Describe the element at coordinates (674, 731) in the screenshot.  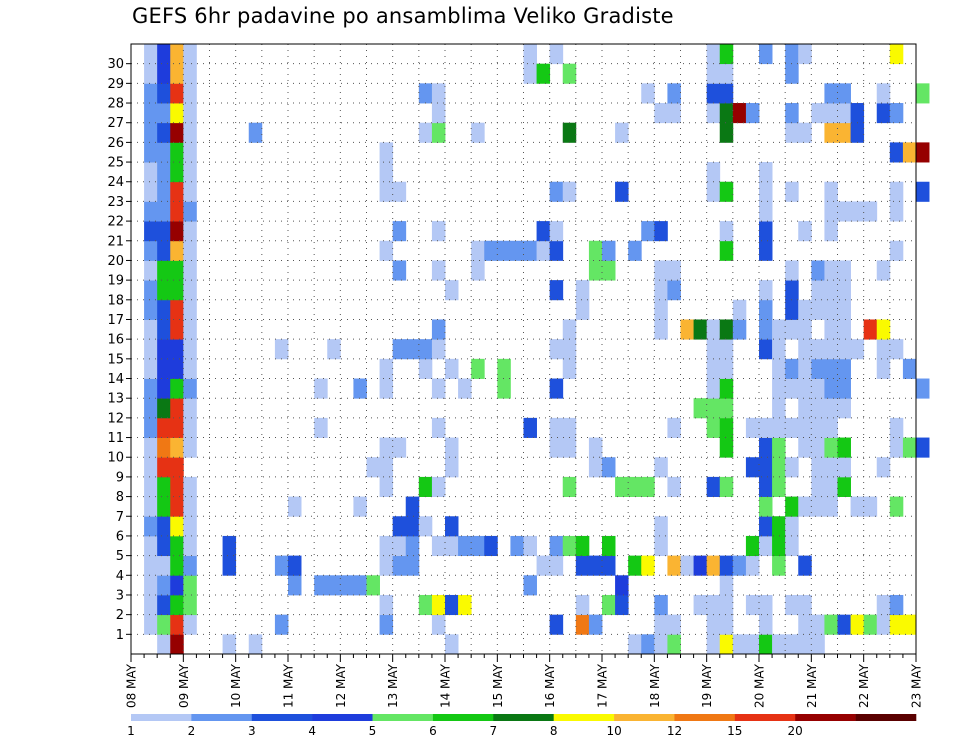
I see `legend-label: 12` at that location.